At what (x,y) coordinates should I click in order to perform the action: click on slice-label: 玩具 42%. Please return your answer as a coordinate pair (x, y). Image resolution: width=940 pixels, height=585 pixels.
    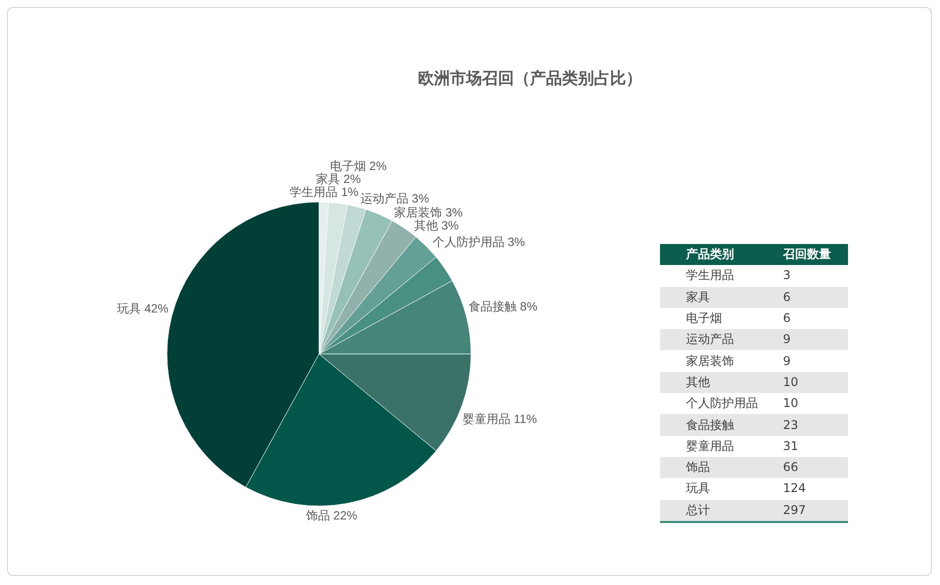
    Looking at the image, I should click on (143, 309).